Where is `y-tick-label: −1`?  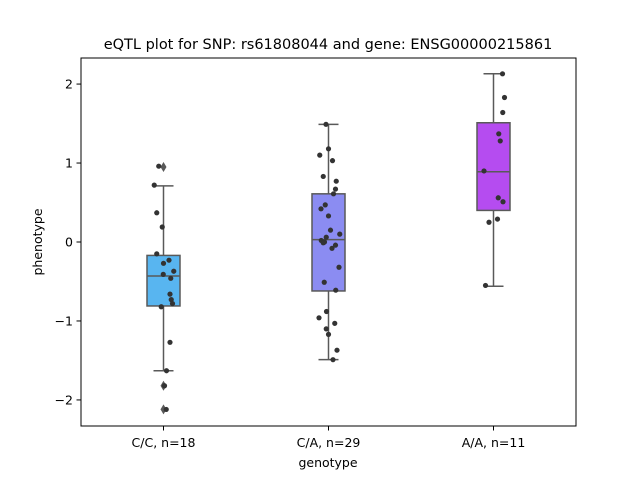 y-tick-label: −1 is located at coordinates (64, 320).